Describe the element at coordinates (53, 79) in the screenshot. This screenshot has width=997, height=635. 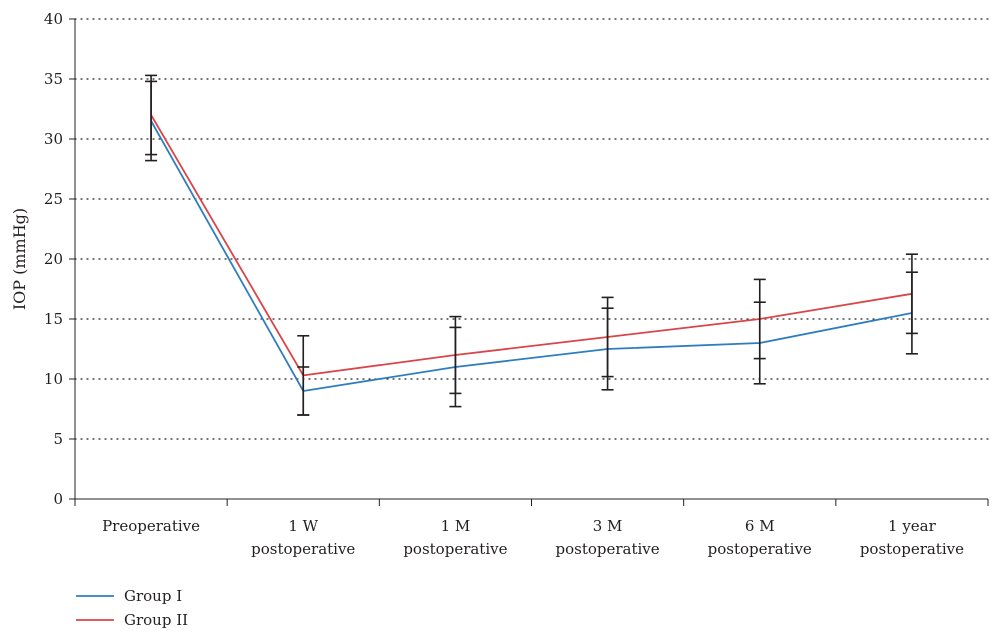
I see `y-tick-label-35: 35` at that location.